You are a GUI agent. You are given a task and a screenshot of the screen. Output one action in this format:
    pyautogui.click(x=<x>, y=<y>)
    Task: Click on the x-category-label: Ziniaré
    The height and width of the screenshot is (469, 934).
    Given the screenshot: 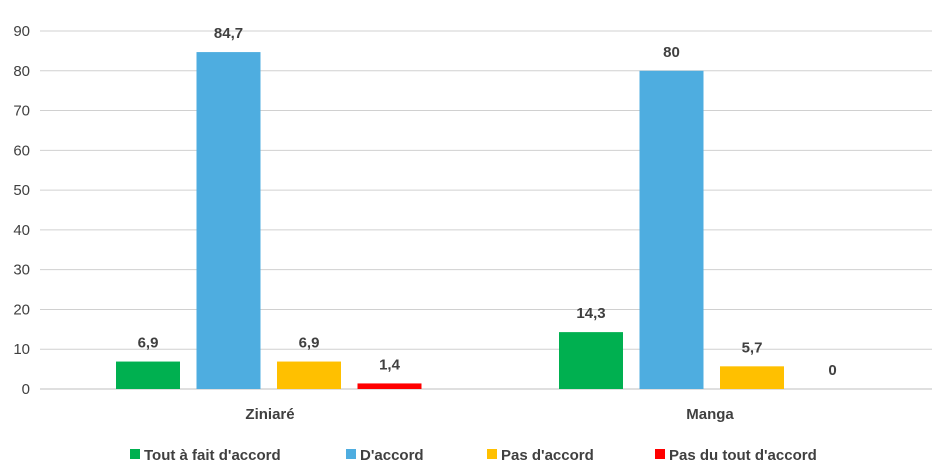 What is the action you would take?
    pyautogui.click(x=269, y=414)
    